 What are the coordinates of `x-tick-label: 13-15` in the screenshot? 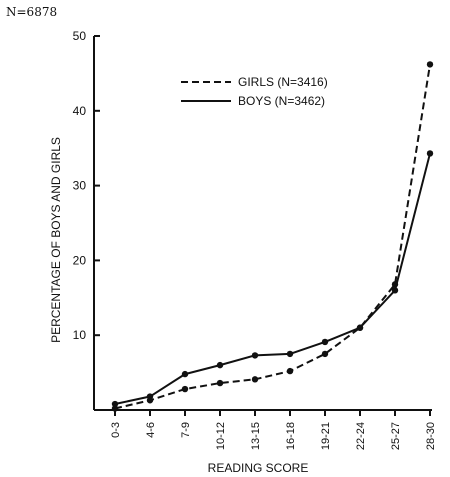 It's located at (256, 436).